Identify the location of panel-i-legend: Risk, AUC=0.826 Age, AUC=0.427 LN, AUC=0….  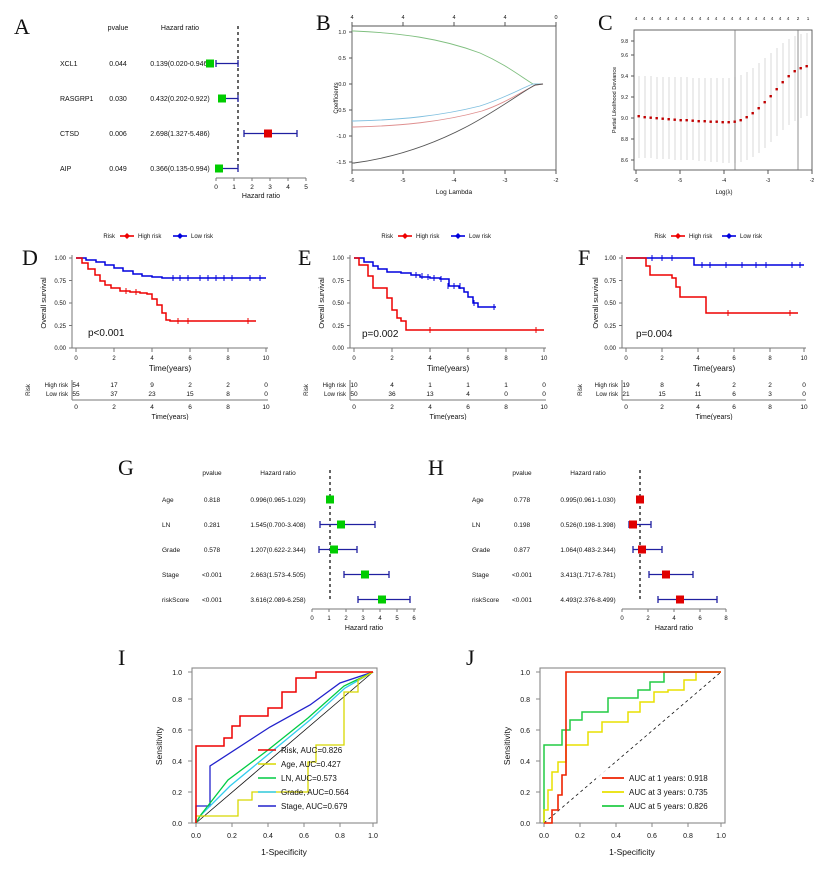
(303, 778).